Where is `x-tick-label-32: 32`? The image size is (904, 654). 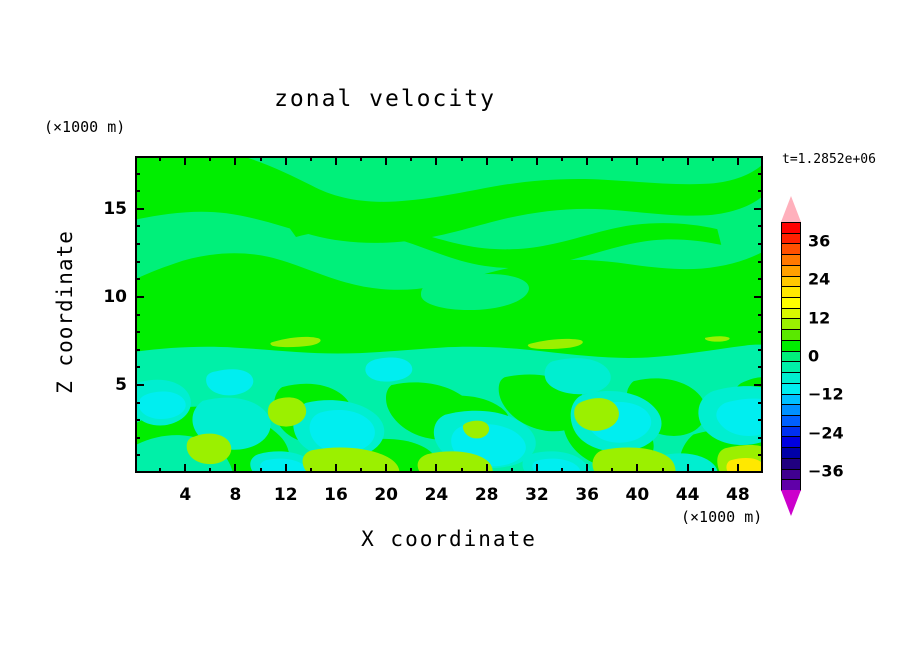
x-tick-label-32: 32 is located at coordinates (537, 495).